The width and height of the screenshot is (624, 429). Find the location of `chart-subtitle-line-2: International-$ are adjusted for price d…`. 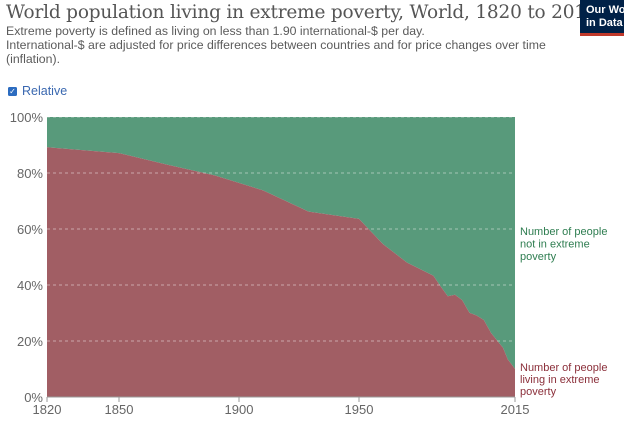

chart-subtitle-line-2: International-$ are adjusted for price d… is located at coordinates (276, 45).